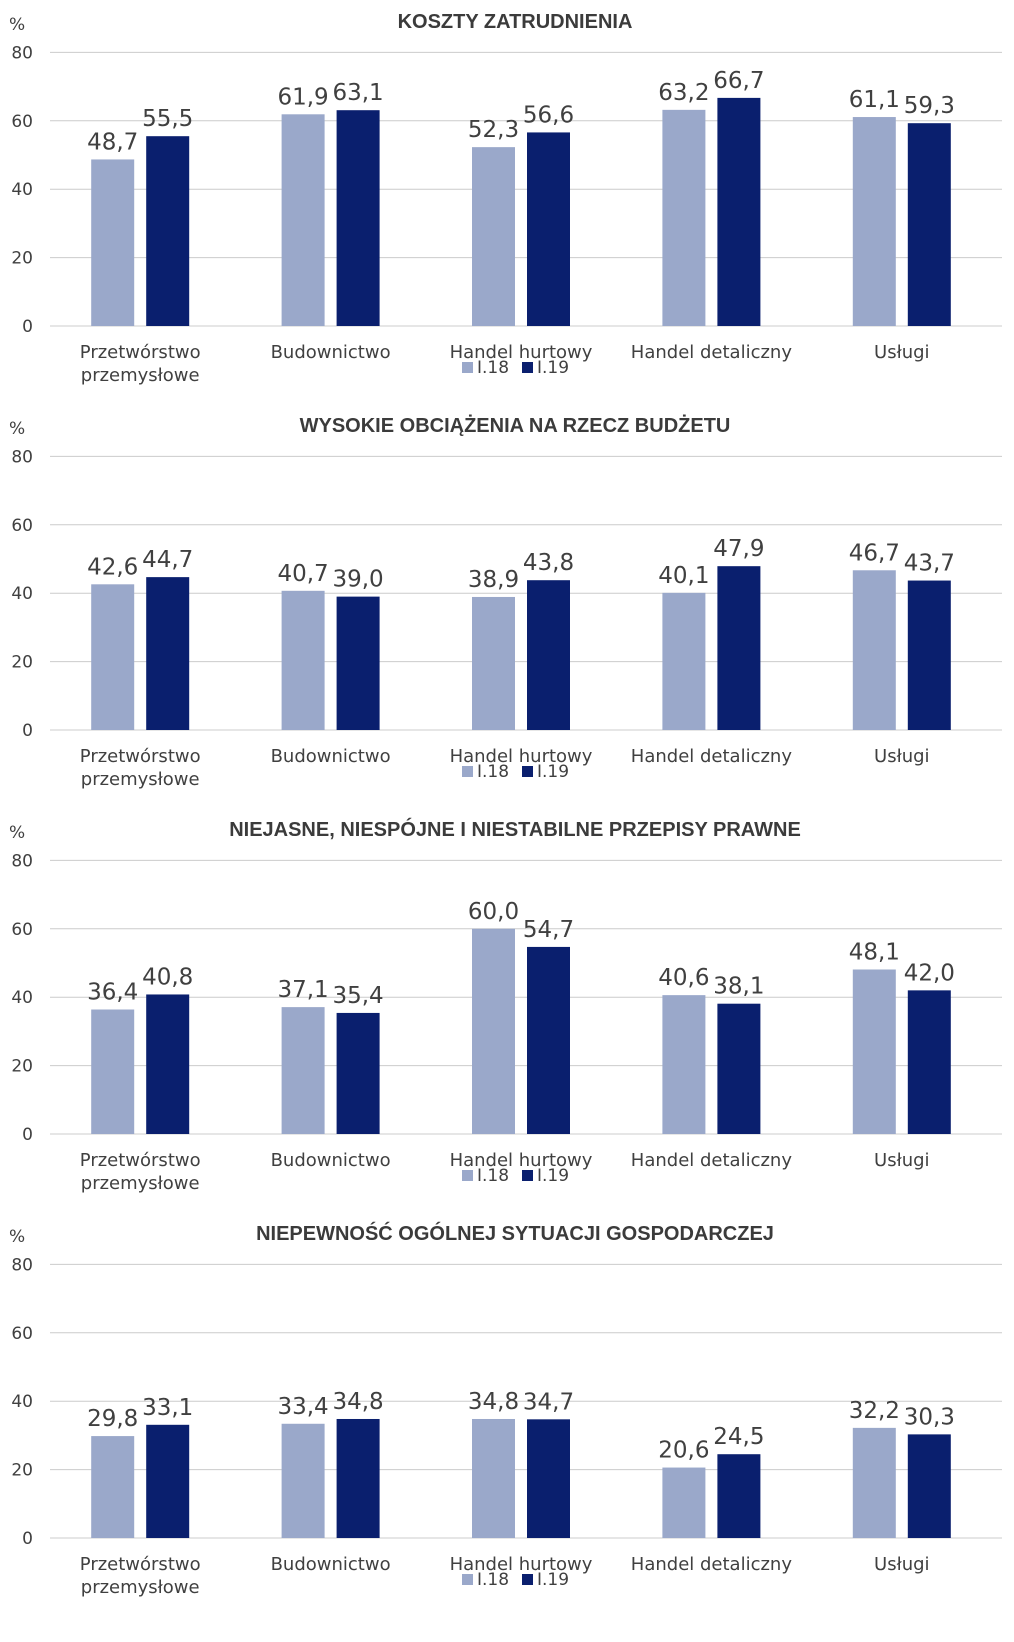  Describe the element at coordinates (515, 1233) in the screenshot. I see `chart-title: NIEPEWNOŚĆ OGÓLNEJ SYTUACJI GOSPODARCZEJ` at that location.